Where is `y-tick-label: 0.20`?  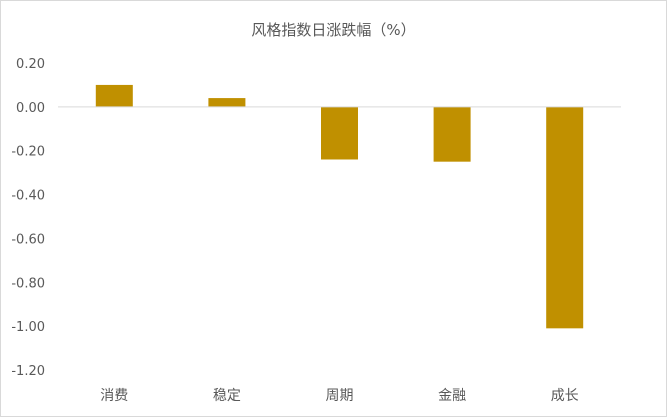
y-tick-label: 0.20 is located at coordinates (30, 64).